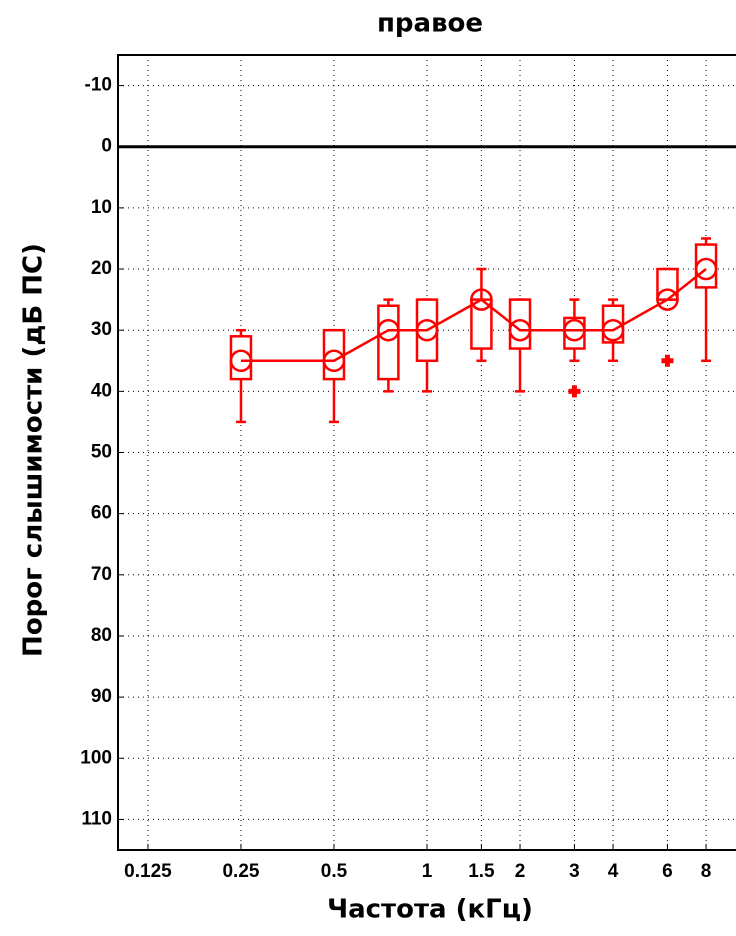  What do you see at coordinates (334, 871) in the screenshot?
I see `x-tick-label: 0.5` at bounding box center [334, 871].